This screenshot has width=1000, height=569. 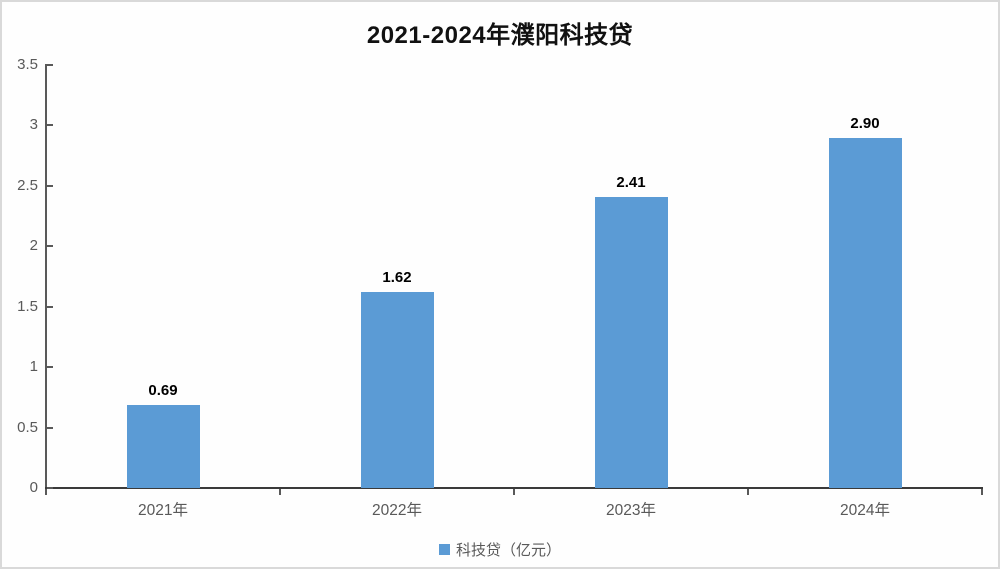 What do you see at coordinates (865, 312) in the screenshot?
I see `bar-2024年` at bounding box center [865, 312].